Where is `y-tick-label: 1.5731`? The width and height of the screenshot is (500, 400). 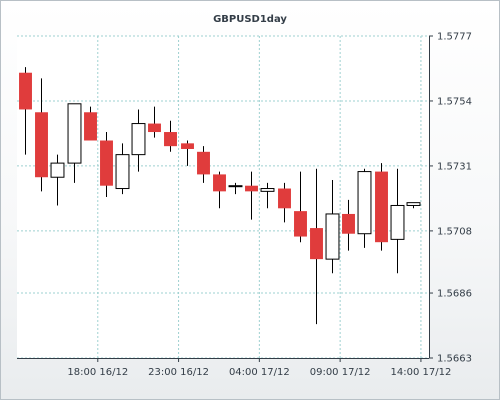 y-tick-label: 1.5731 is located at coordinates (454, 166).